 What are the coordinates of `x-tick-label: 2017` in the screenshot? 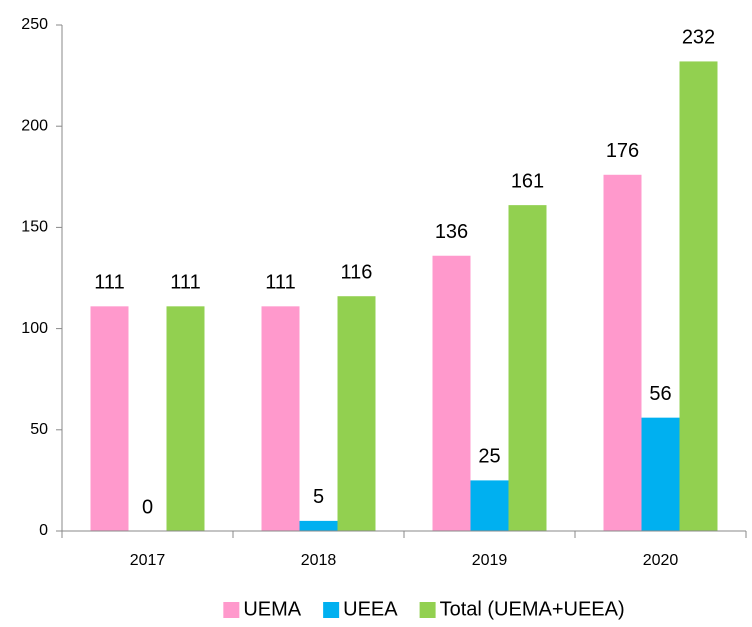 It's located at (148, 560).